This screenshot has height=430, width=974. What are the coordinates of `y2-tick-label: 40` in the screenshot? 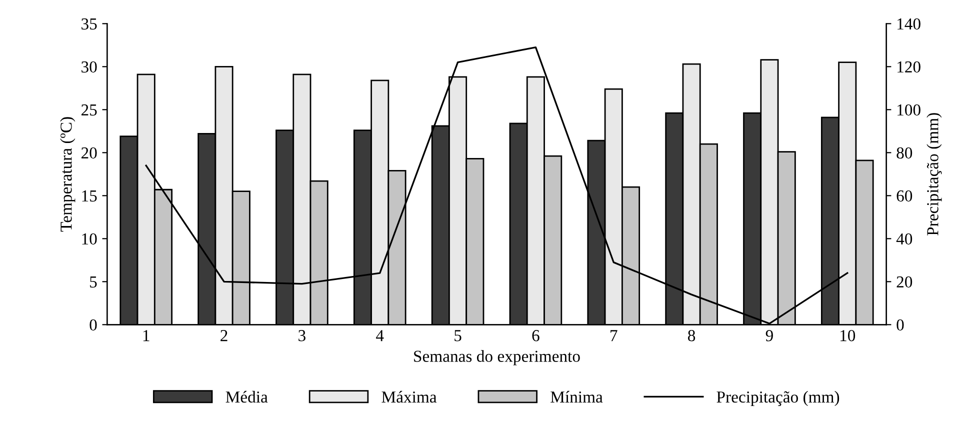 It's located at (904, 239).